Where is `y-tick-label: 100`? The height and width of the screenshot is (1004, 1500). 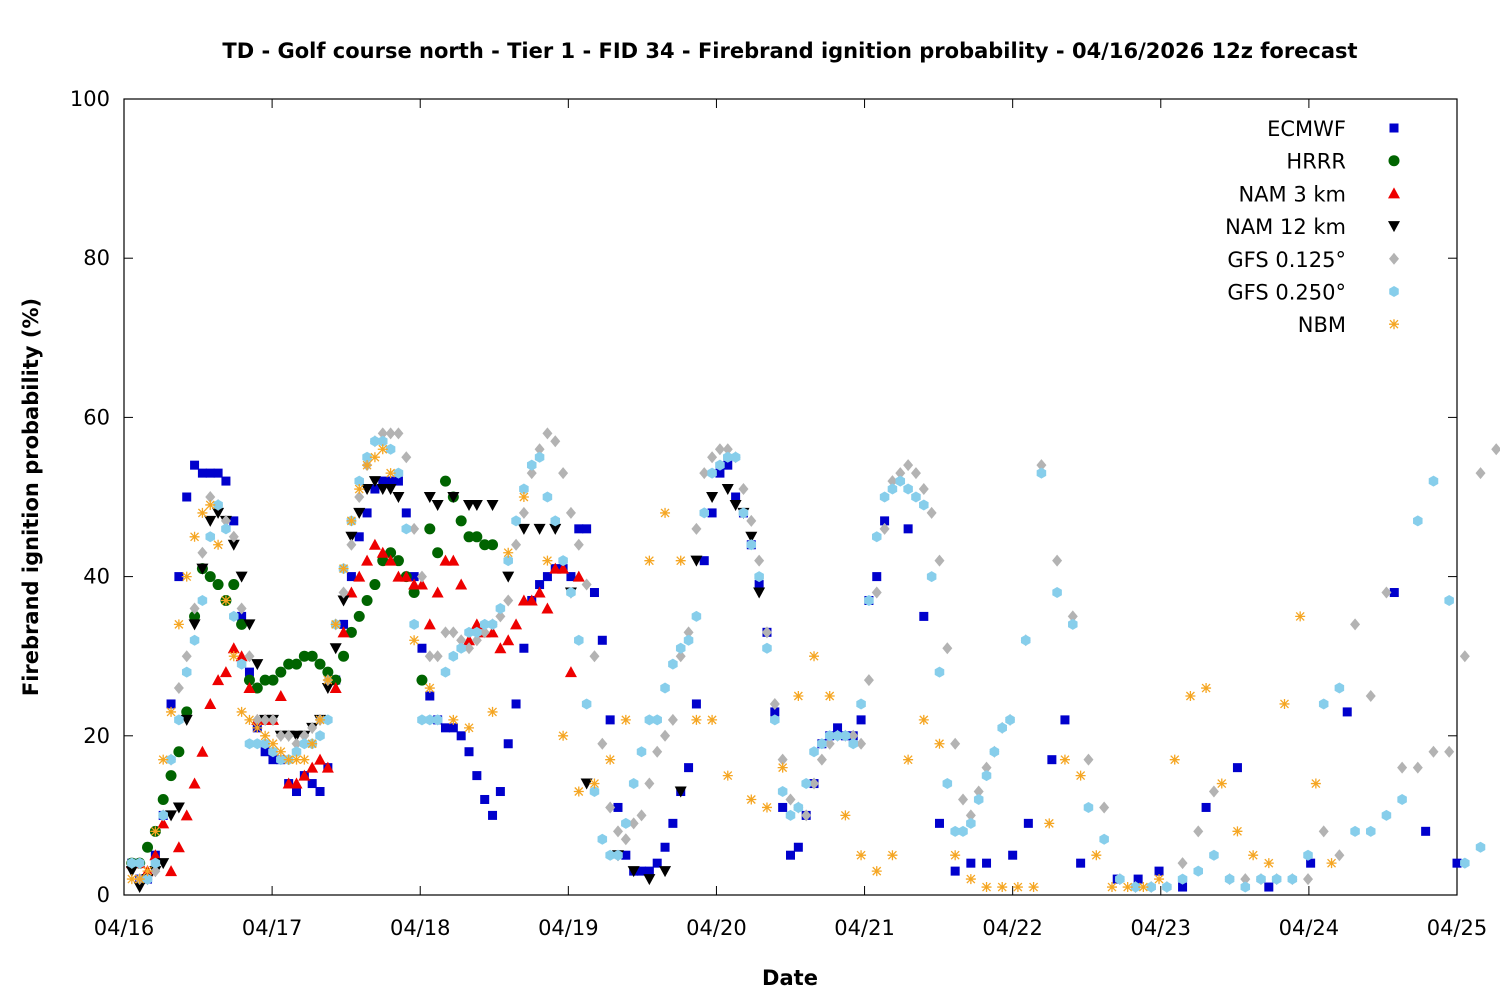
y-tick-label: 100 is located at coordinates (90, 99).